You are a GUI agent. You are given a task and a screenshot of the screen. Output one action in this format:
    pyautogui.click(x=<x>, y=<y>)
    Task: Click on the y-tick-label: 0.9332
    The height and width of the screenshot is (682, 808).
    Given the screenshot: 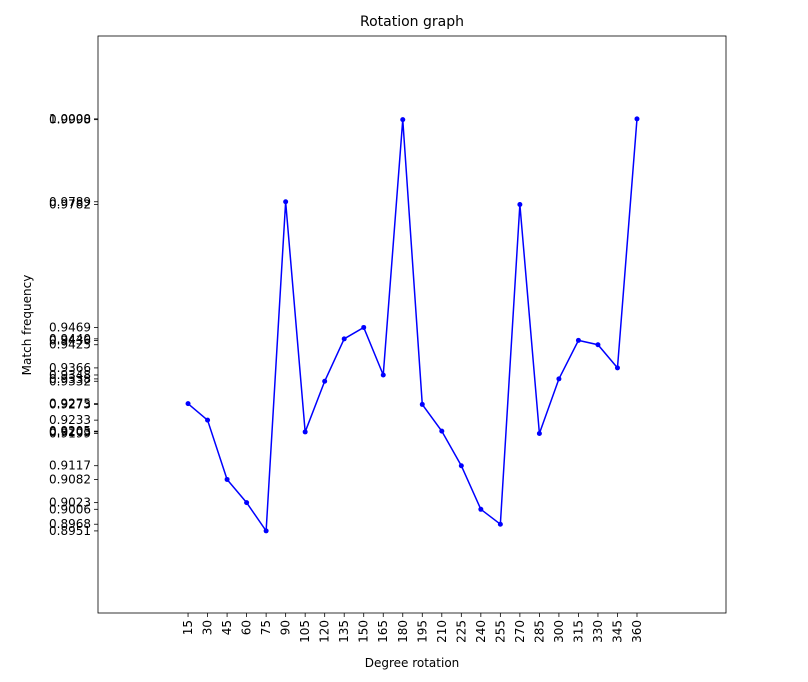 What is the action you would take?
    pyautogui.click(x=70, y=381)
    